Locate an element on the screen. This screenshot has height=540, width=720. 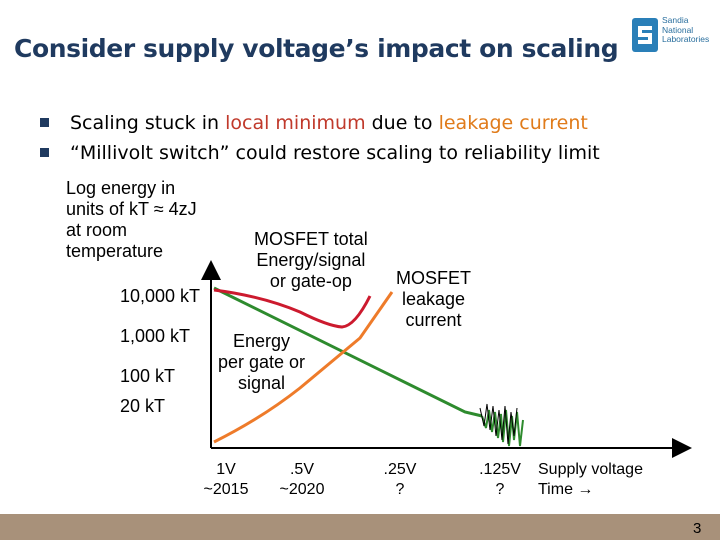
highlight-local-minimum: local minimum is located at coordinates (295, 123).